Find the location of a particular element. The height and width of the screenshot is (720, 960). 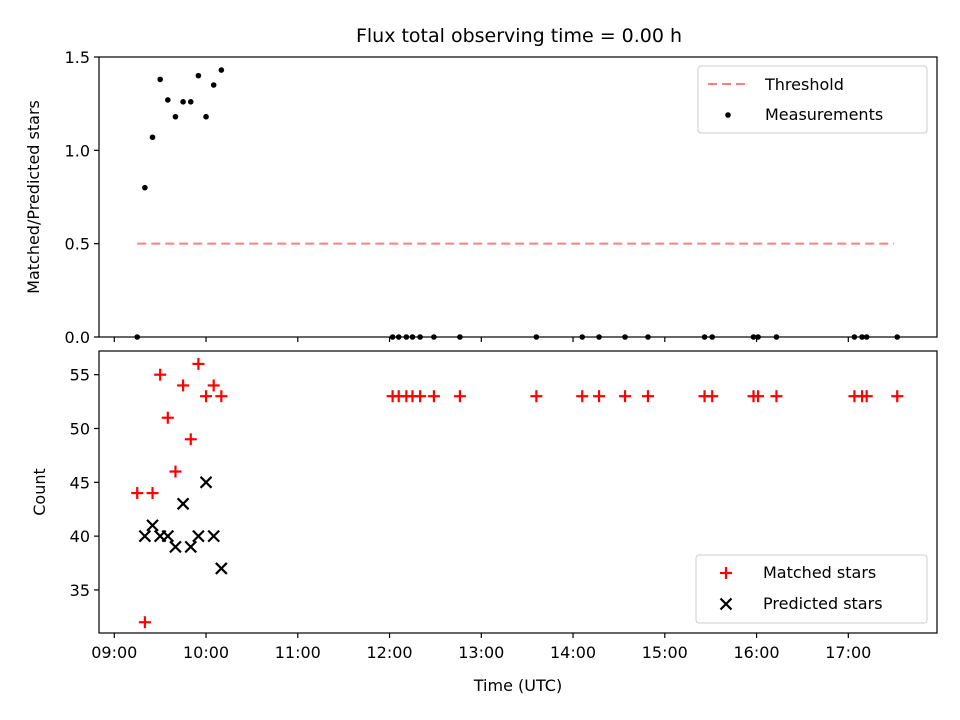

matched-marker is located at coordinates (726, 573).